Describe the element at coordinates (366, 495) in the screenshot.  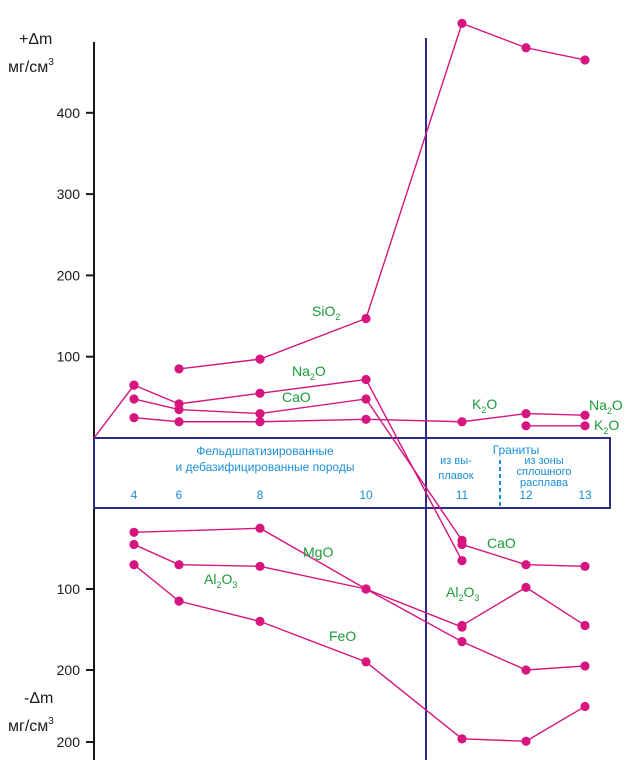
I see `sample-label: 10` at that location.